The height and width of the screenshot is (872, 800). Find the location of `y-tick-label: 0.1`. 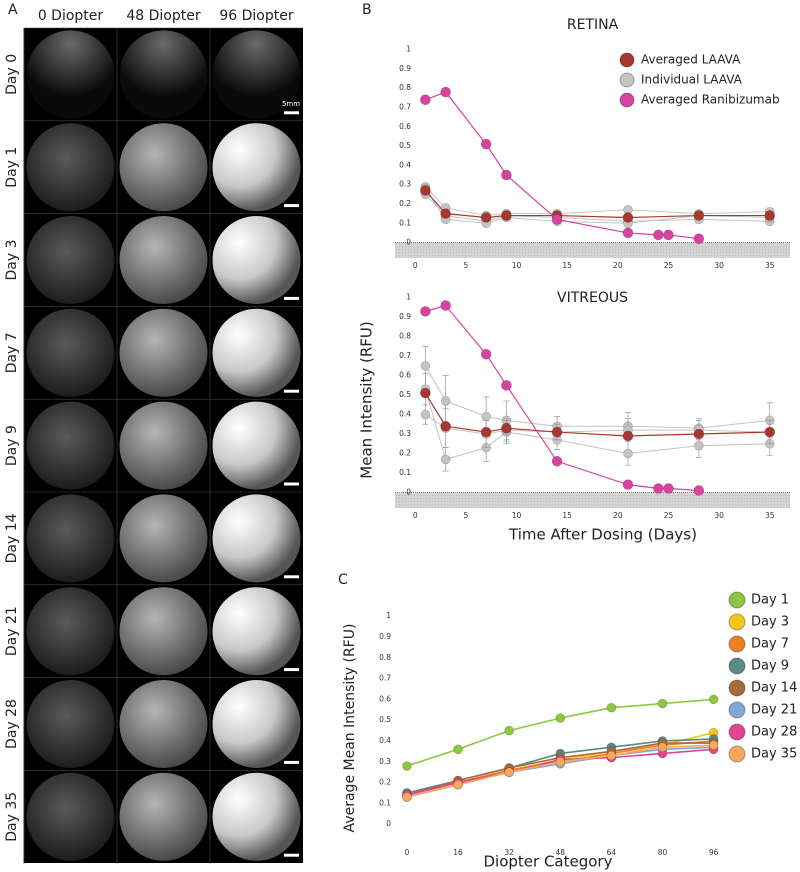

y-tick-label: 0.1 is located at coordinates (385, 802).